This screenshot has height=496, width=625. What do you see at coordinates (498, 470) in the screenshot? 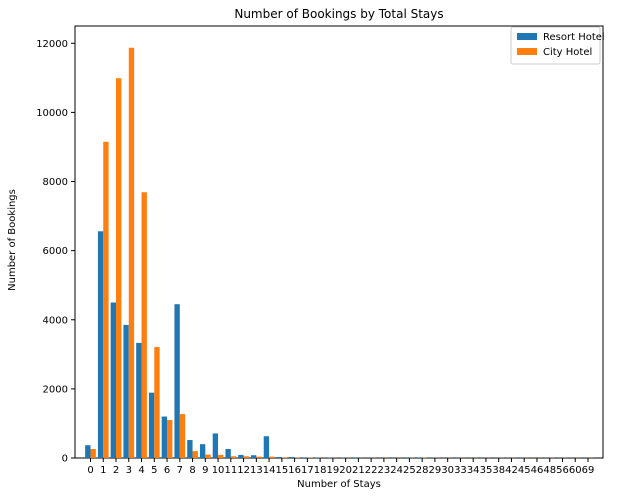
I see `x-tick-label: 38` at bounding box center [498, 470].